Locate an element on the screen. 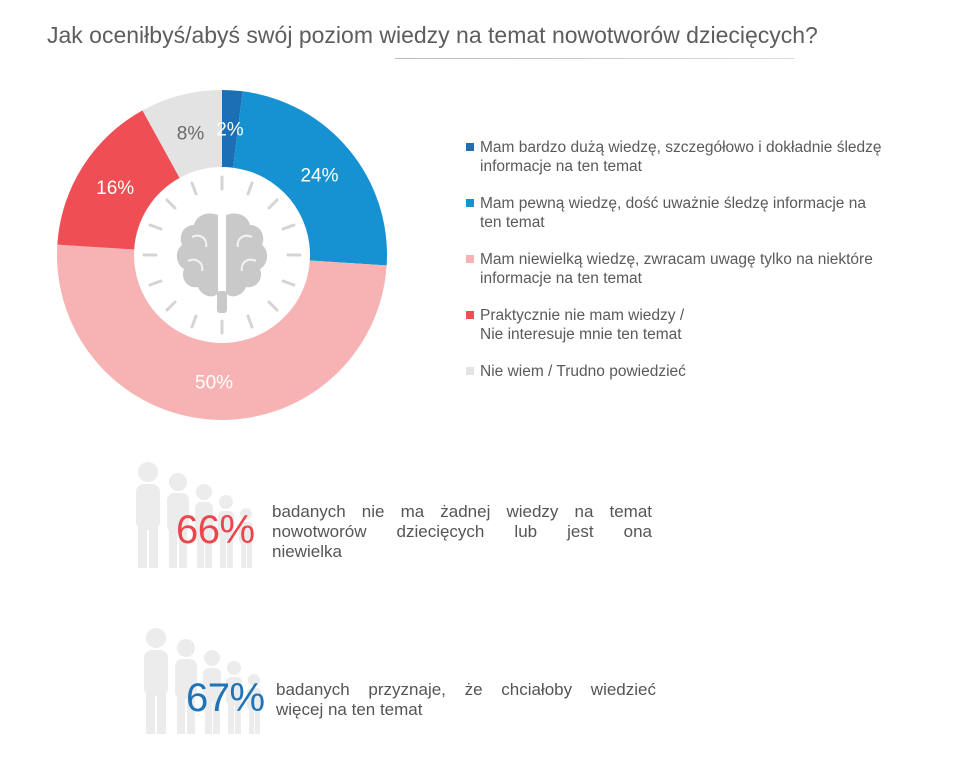  stat-description-line: niewielka is located at coordinates (307, 551).